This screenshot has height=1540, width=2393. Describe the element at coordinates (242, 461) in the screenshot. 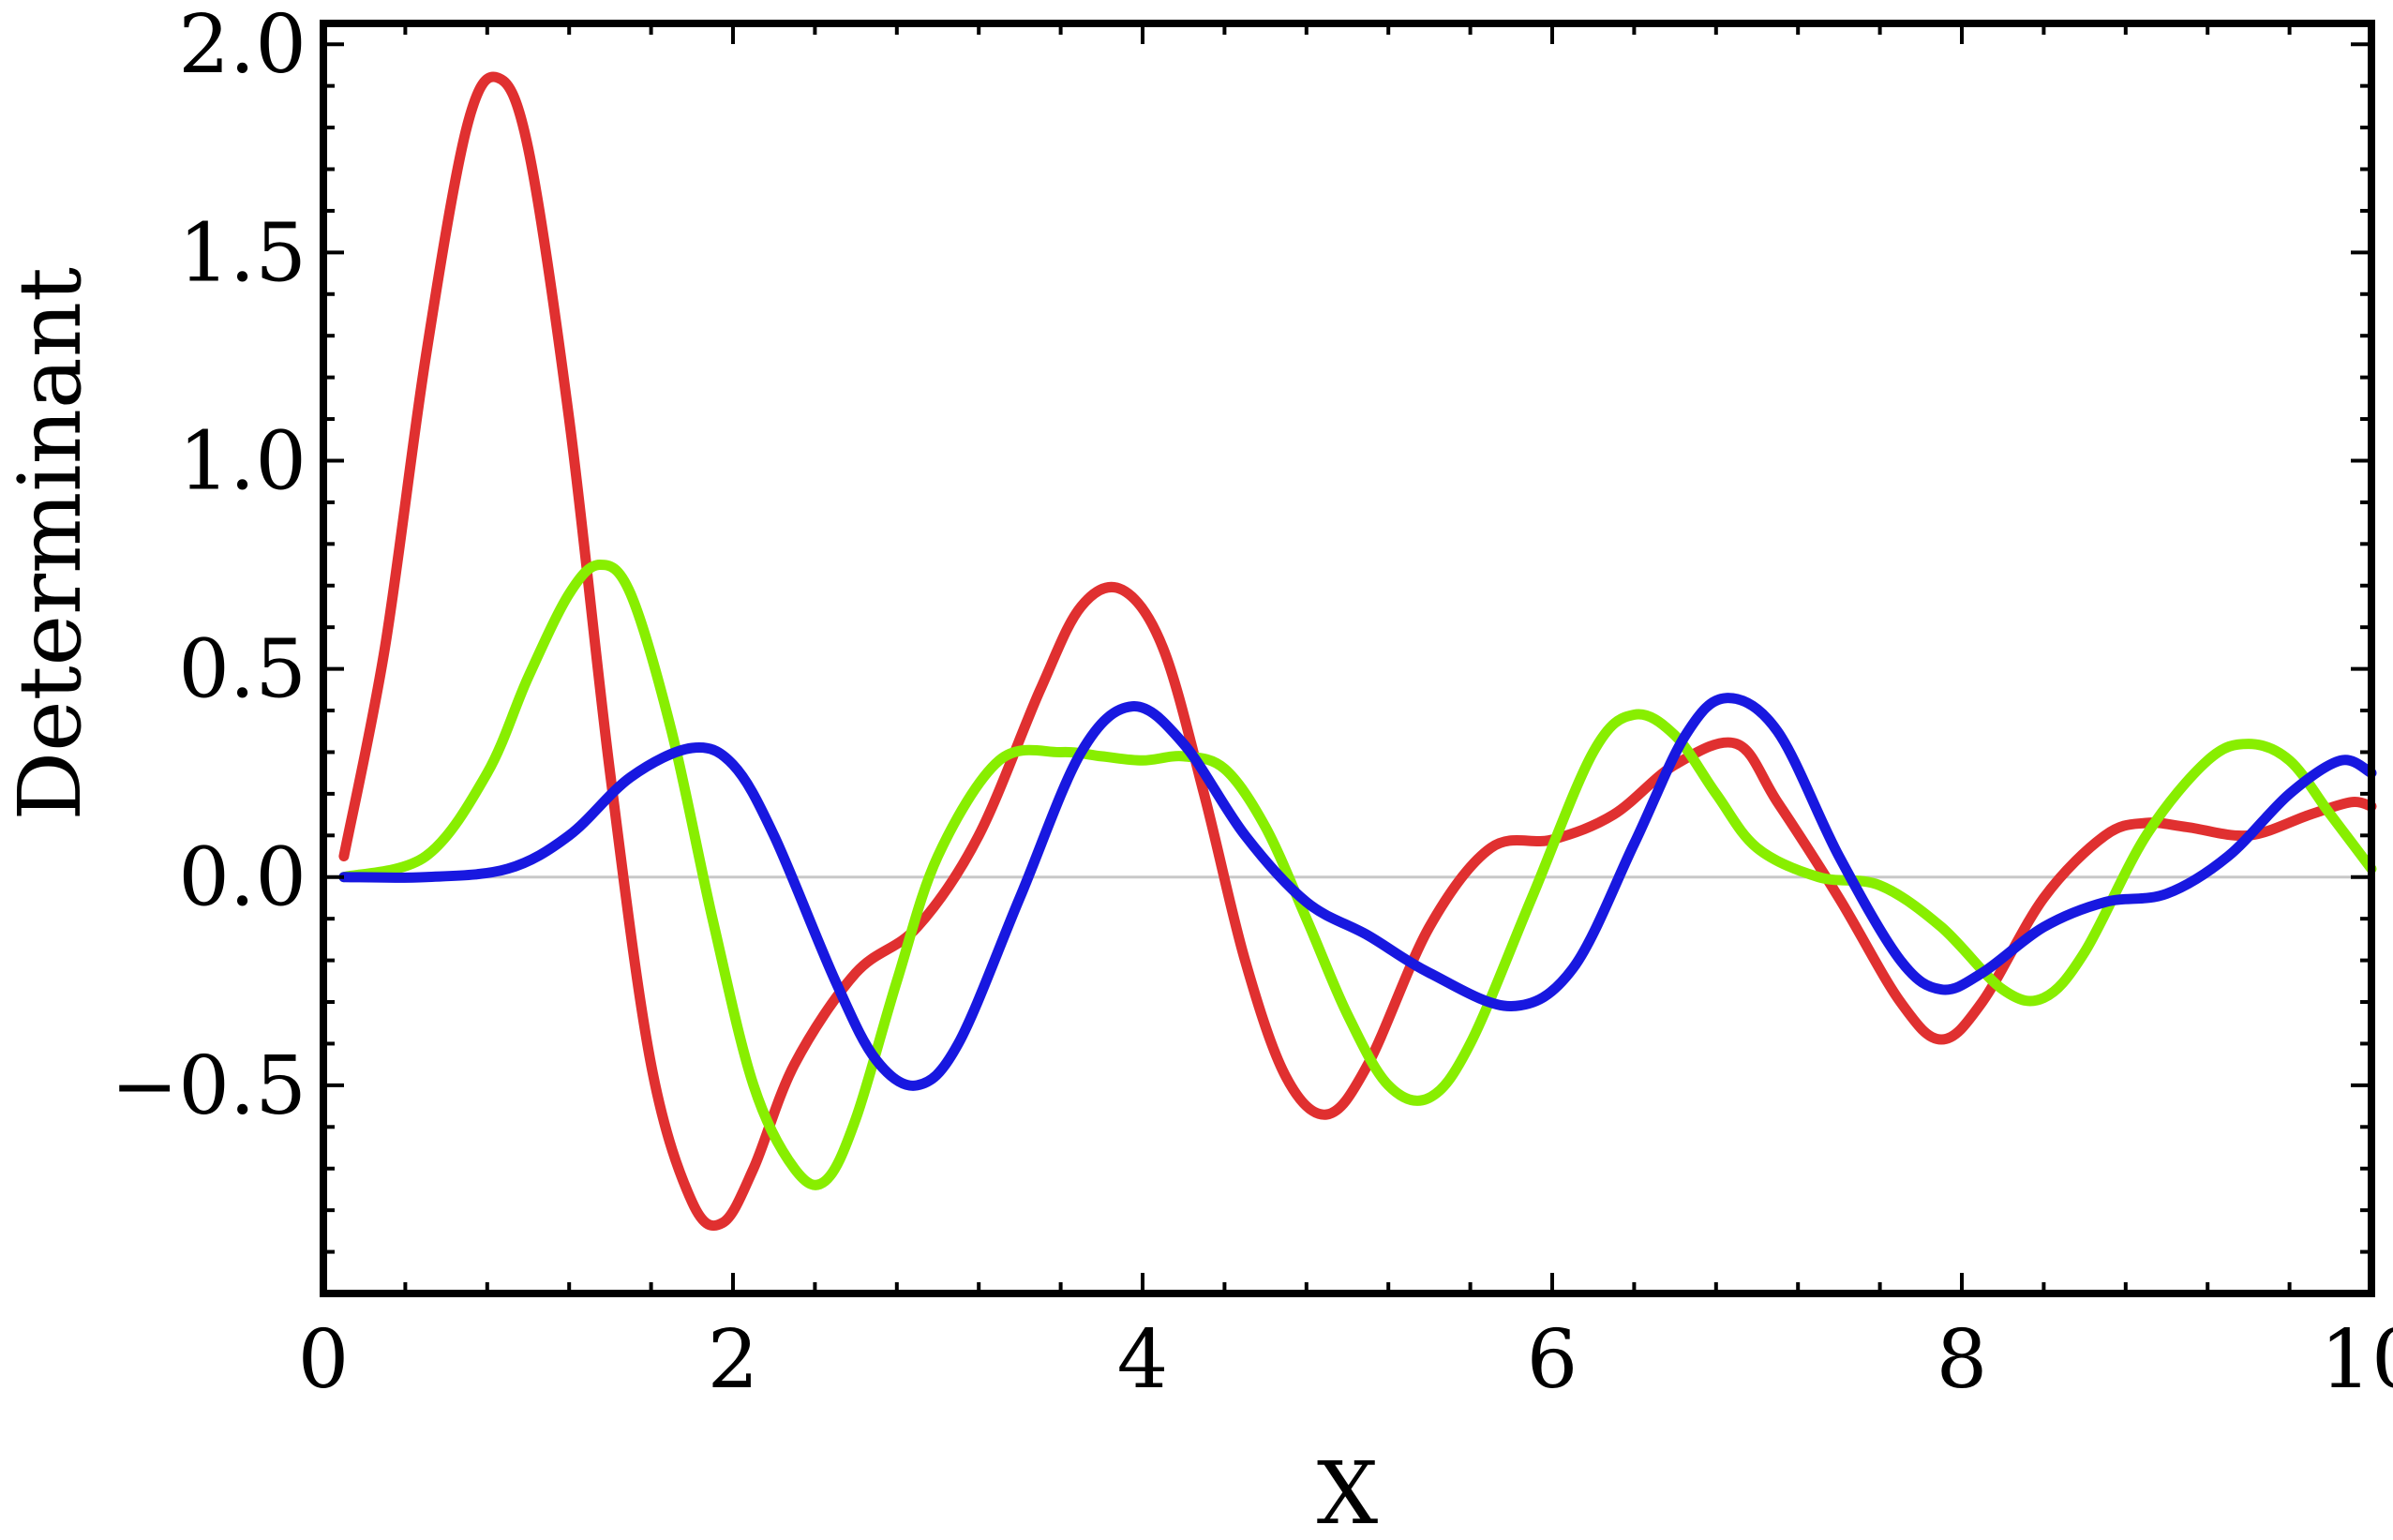

I see `y-tick-label: 1.0` at that location.